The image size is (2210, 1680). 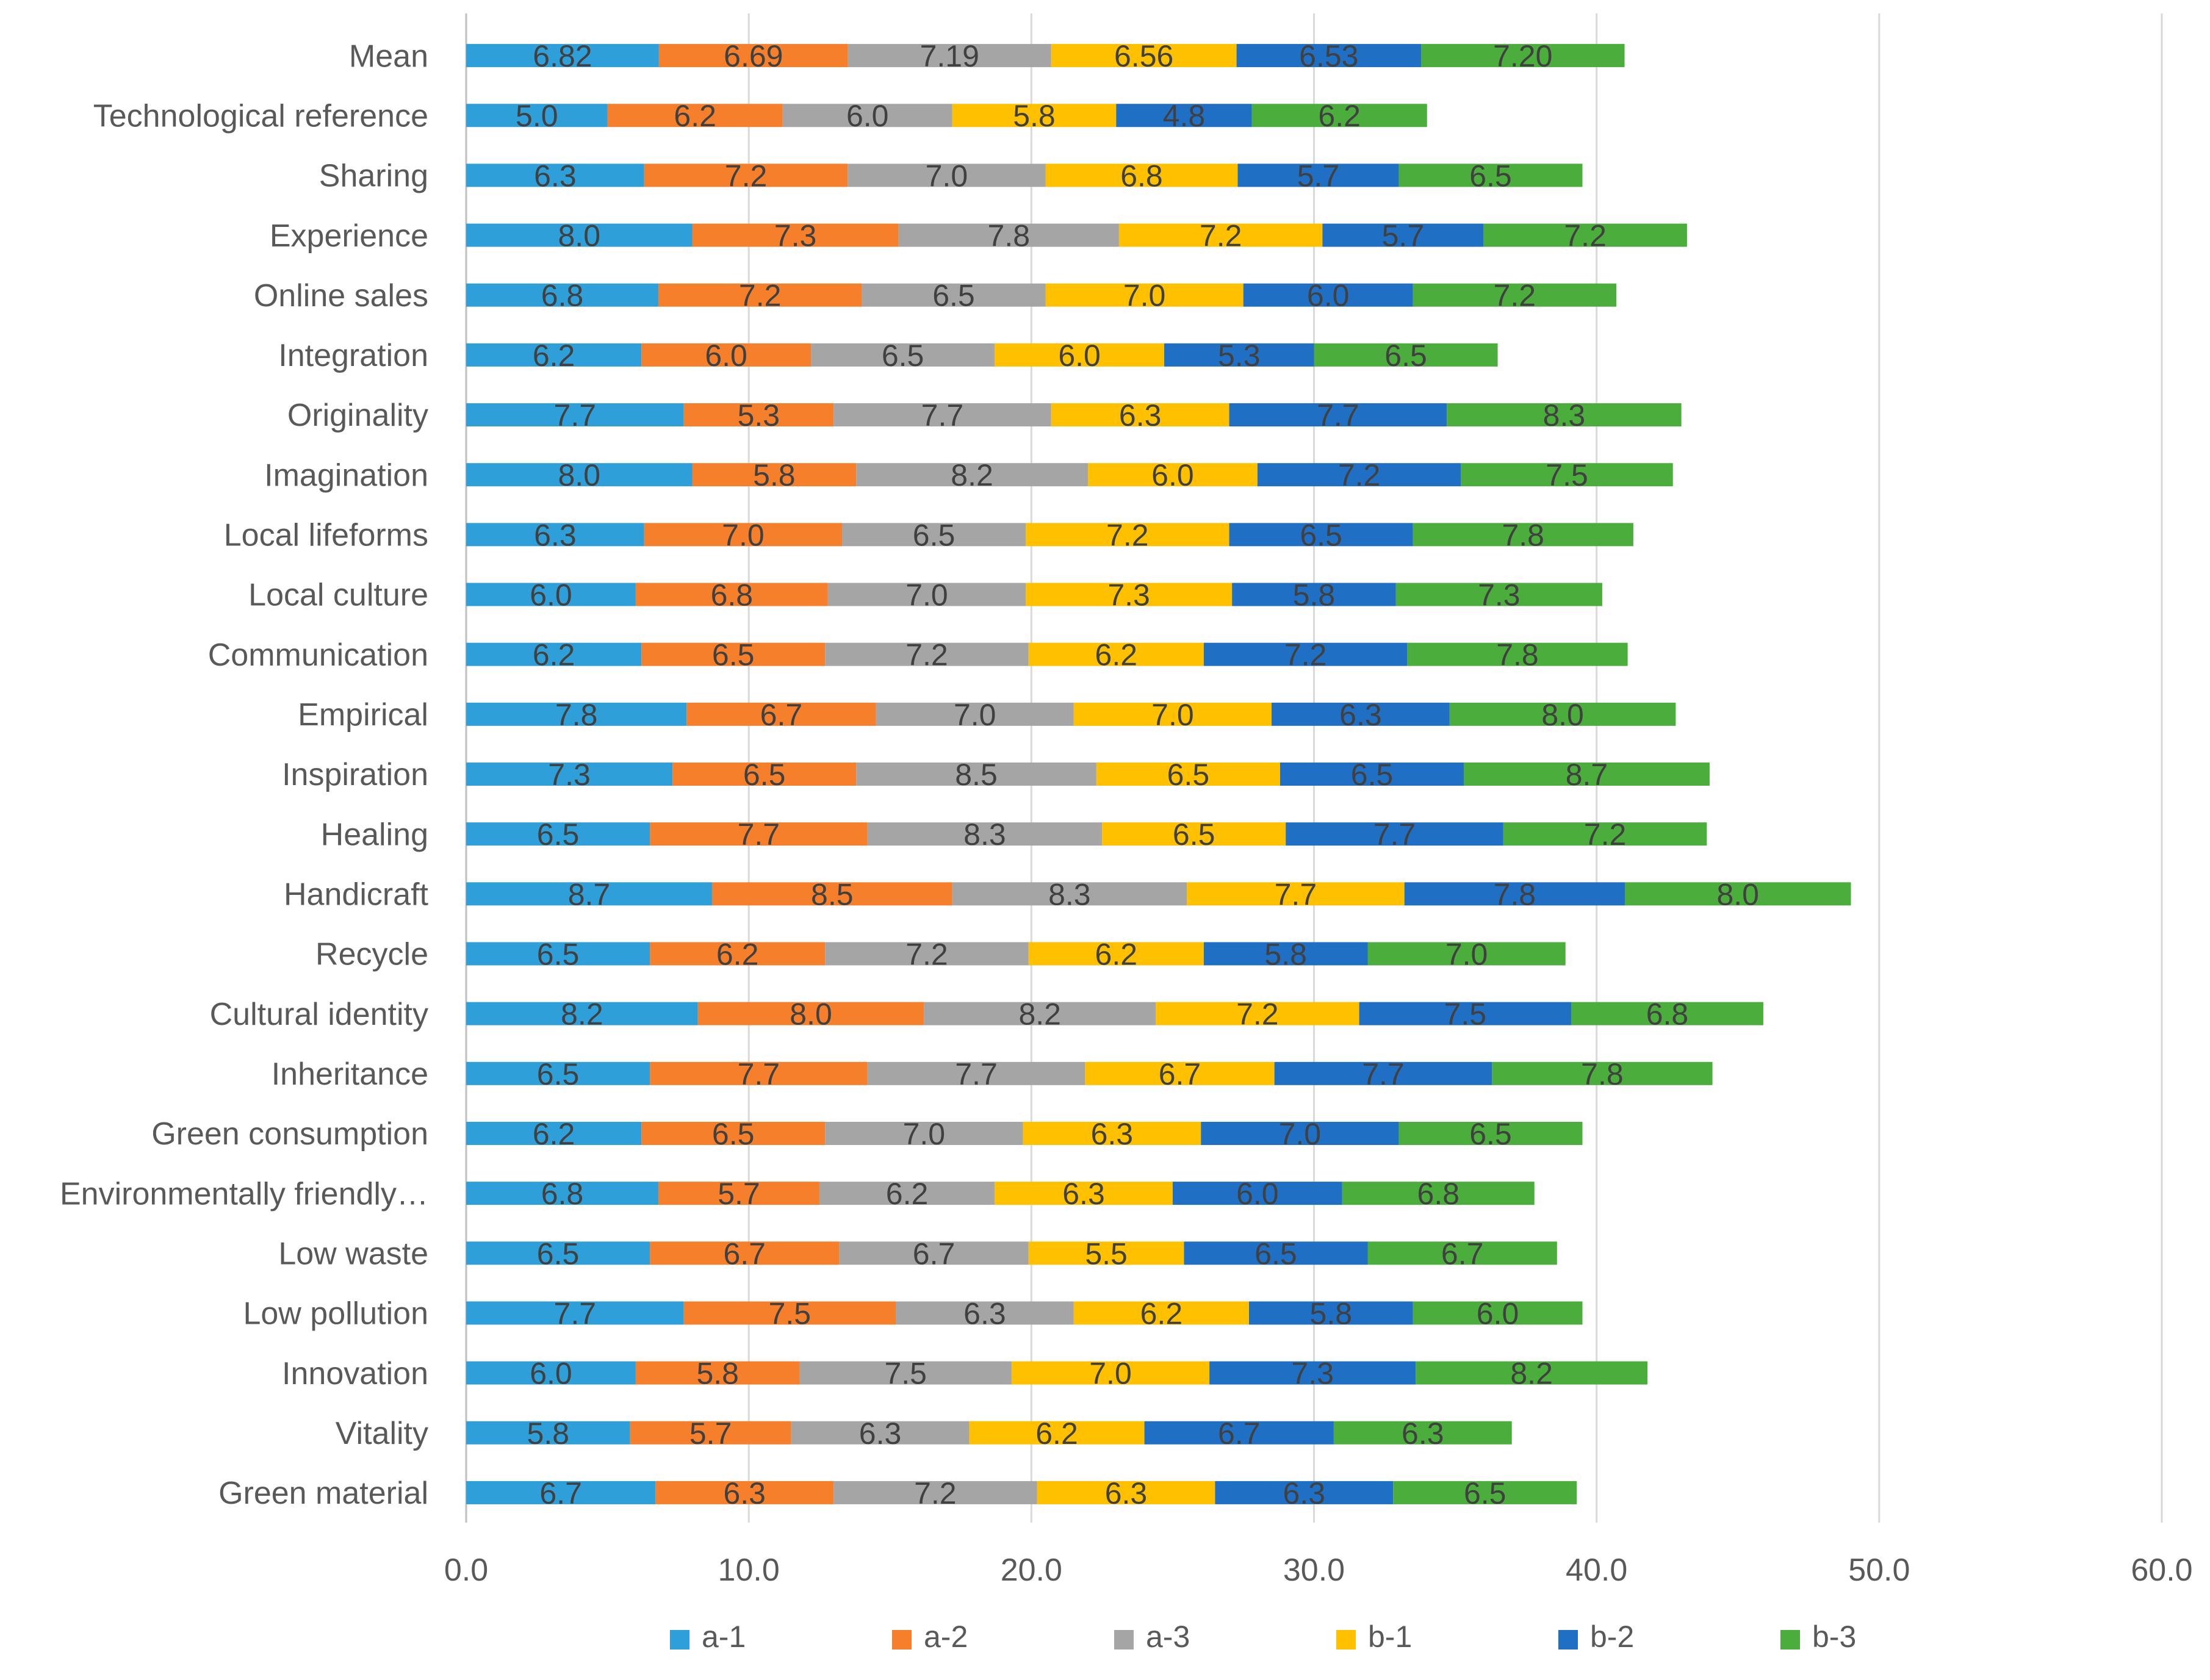 What do you see at coordinates (972, 475) in the screenshot?
I see `data-label: 8.2` at bounding box center [972, 475].